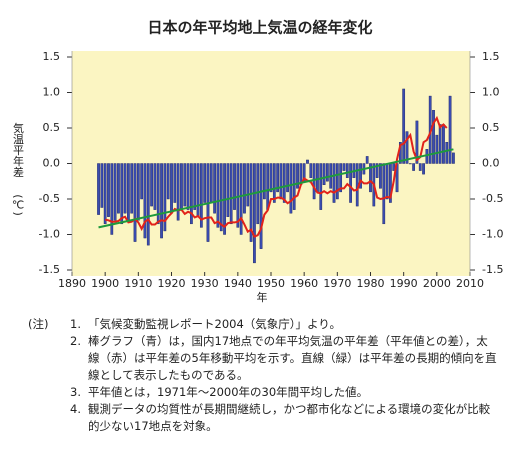 Image resolution: width=520 pixels, height=450 pixels. I want to click on y2-tick-label: 1.0, so click(491, 92).